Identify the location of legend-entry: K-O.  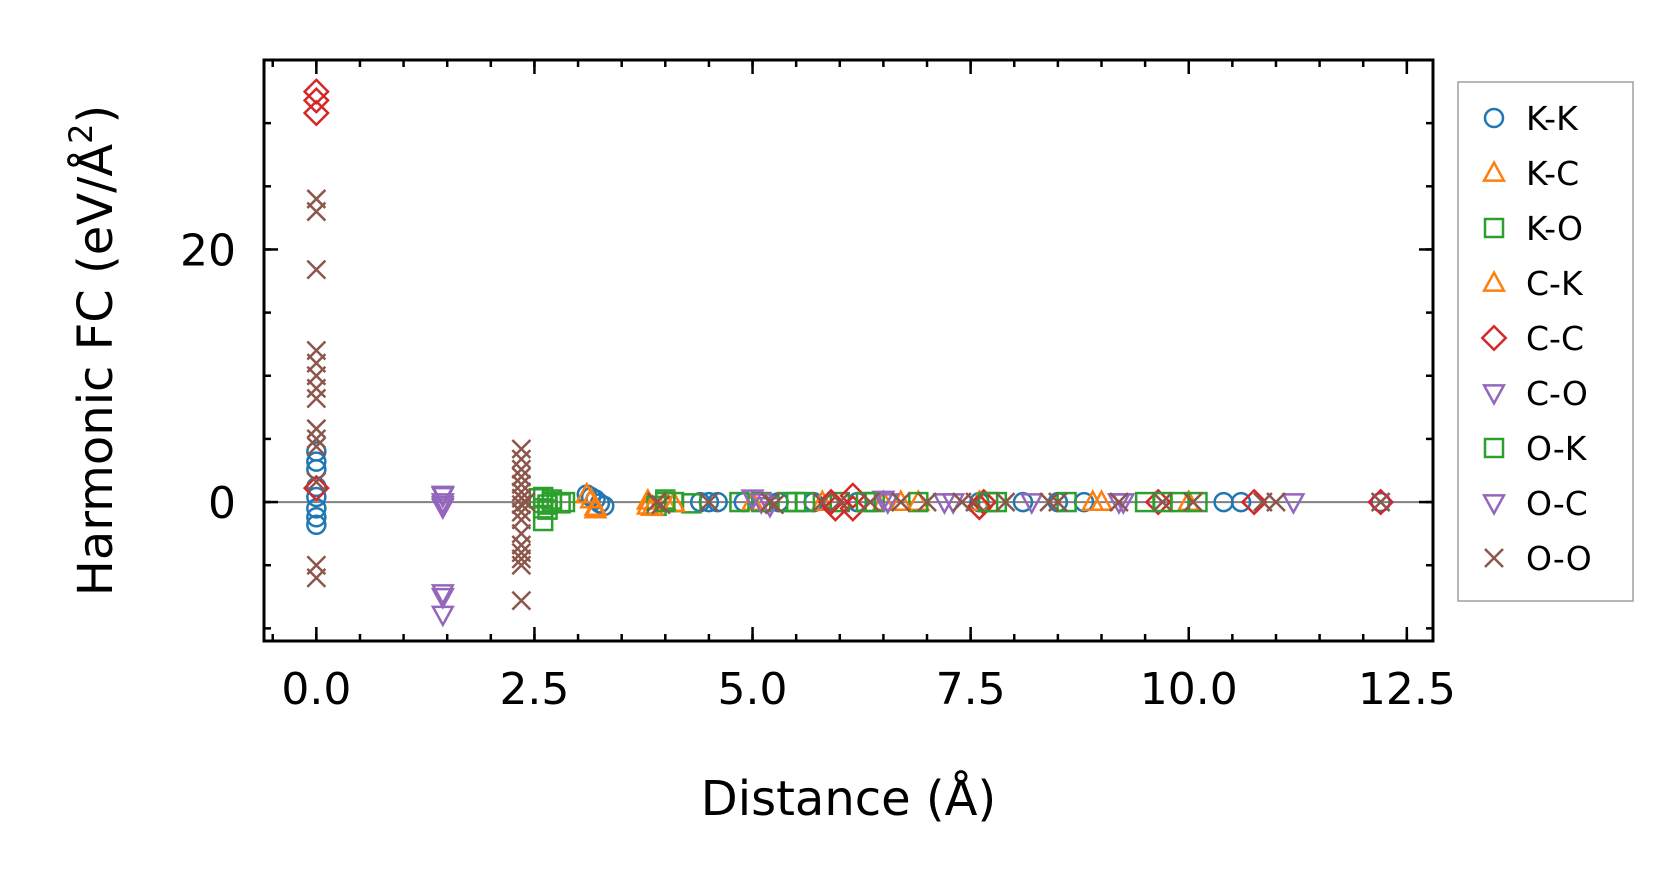
(1533, 228).